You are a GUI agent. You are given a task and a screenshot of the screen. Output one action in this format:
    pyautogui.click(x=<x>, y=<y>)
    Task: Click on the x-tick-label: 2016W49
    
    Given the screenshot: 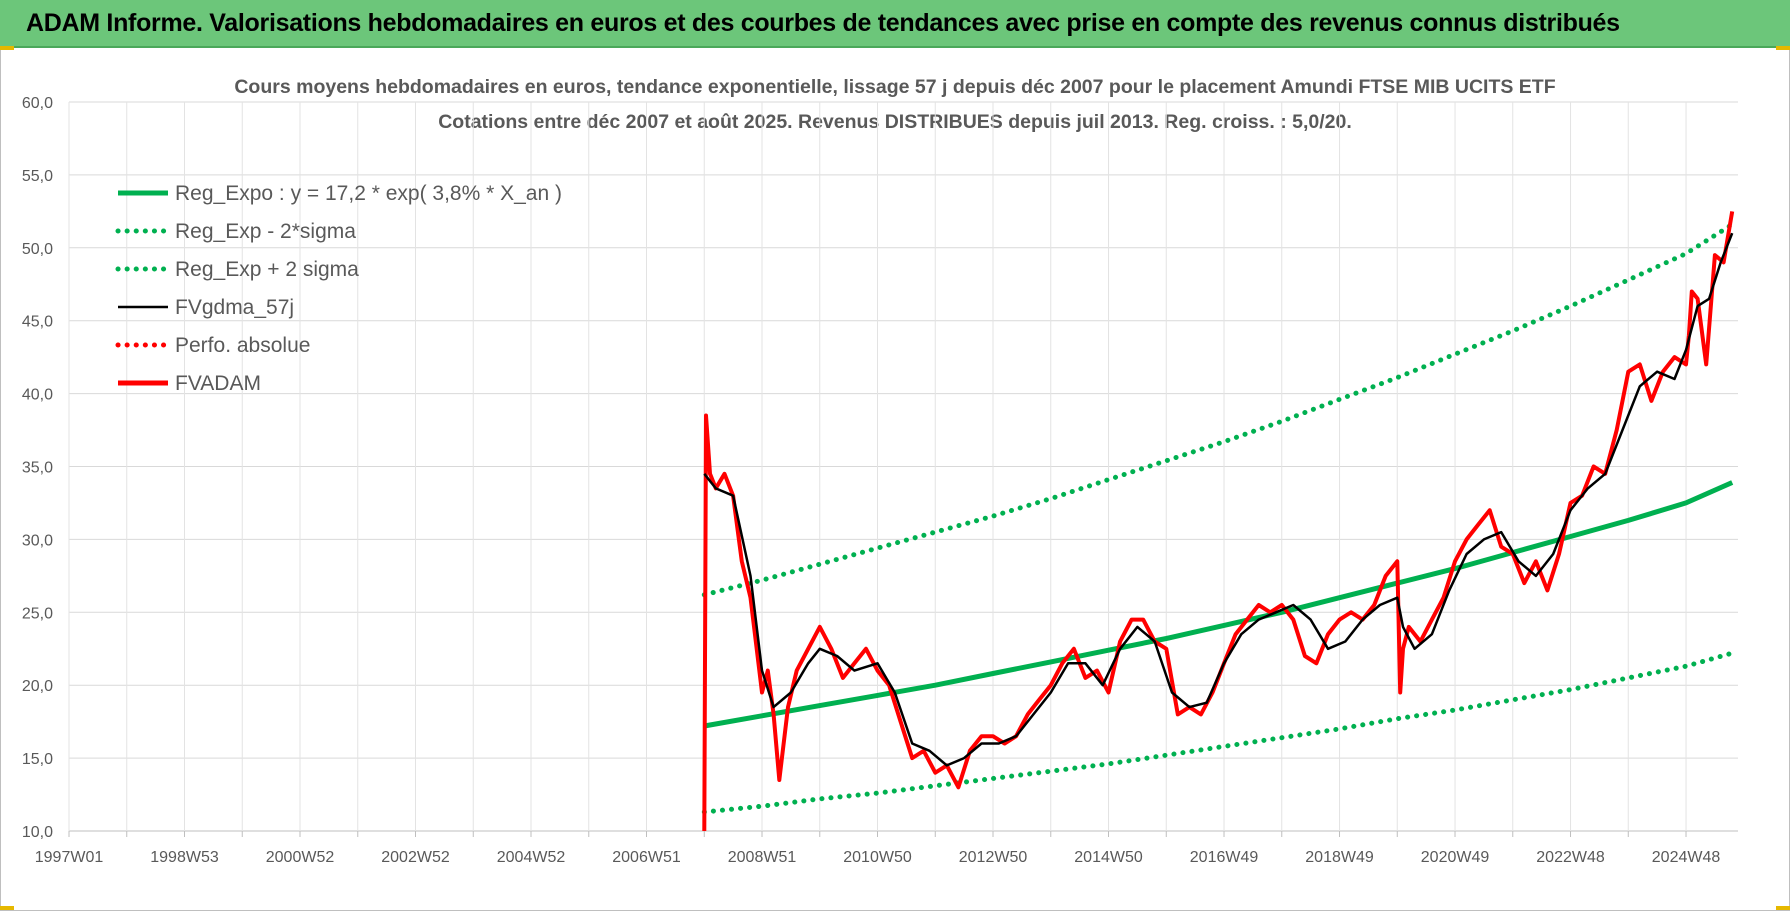 What is the action you would take?
    pyautogui.click(x=1224, y=857)
    